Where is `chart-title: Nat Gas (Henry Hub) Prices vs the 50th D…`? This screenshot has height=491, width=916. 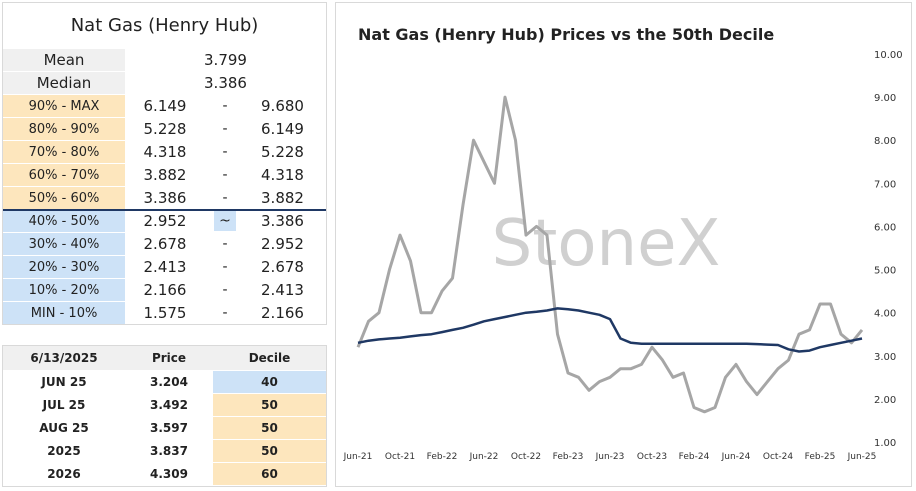 chart-title: Nat Gas (Henry Hub) Prices vs the 50th D… is located at coordinates (566, 34).